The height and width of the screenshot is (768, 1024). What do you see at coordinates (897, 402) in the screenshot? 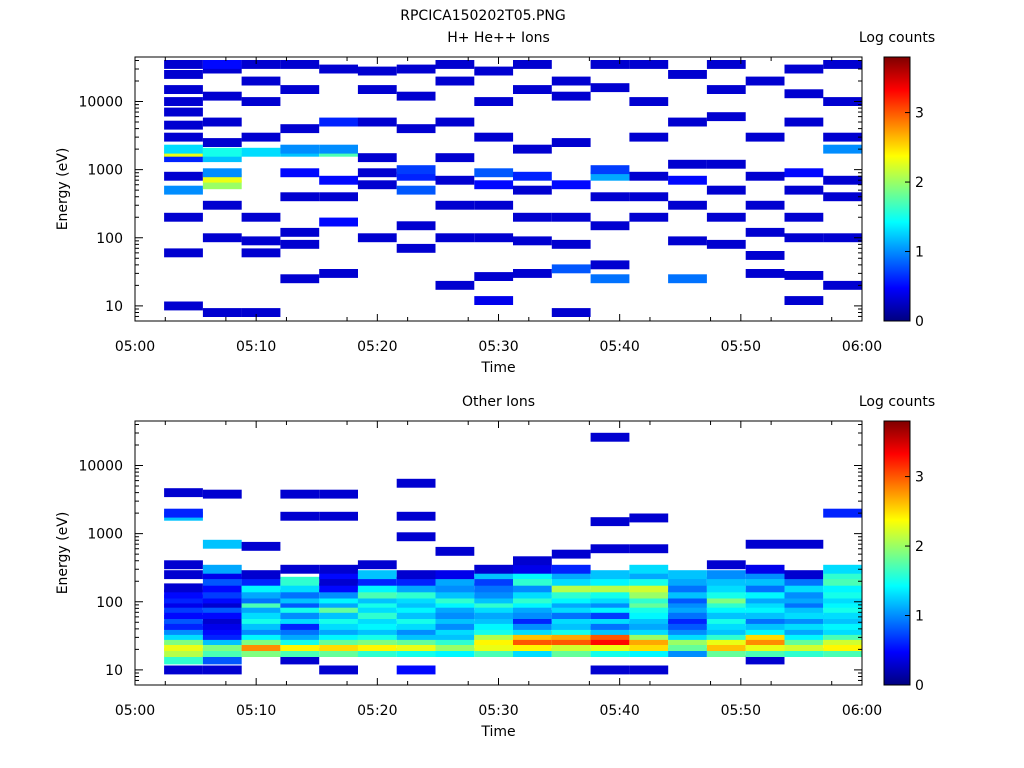
I see `colorbar-label: Log counts` at bounding box center [897, 402].